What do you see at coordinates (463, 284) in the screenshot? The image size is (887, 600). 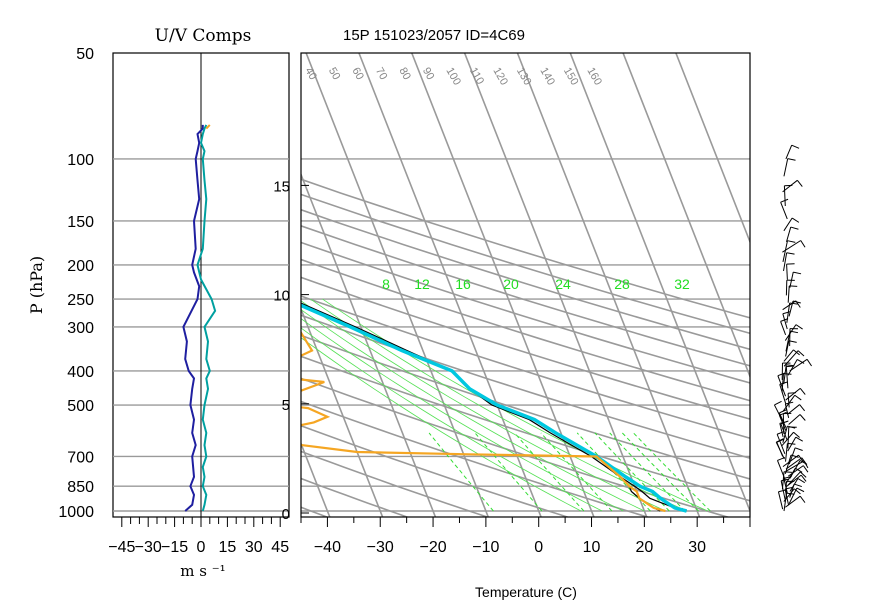 I see `mixing-ratio-label: 16` at bounding box center [463, 284].